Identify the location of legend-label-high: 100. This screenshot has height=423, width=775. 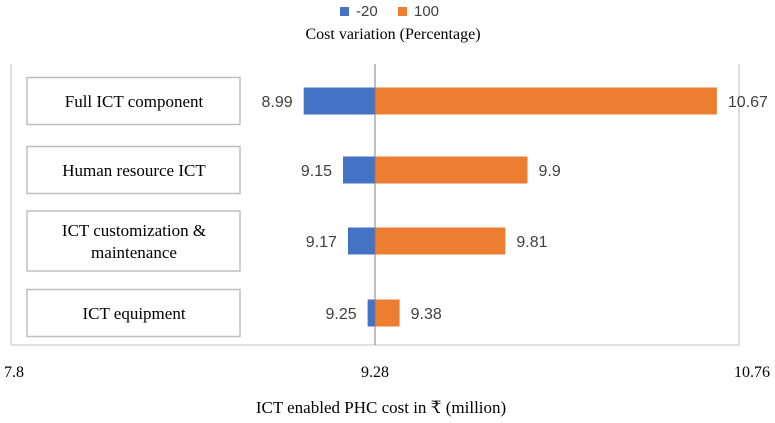
(426, 11).